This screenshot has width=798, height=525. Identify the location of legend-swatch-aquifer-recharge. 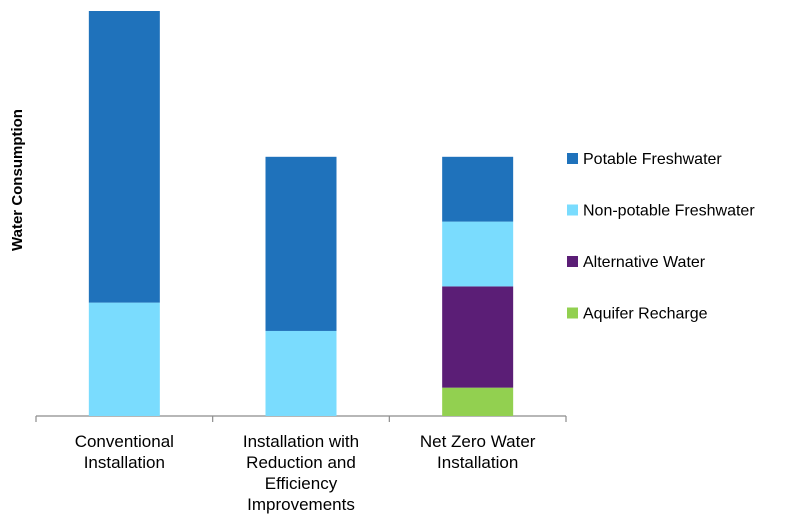
(572, 313).